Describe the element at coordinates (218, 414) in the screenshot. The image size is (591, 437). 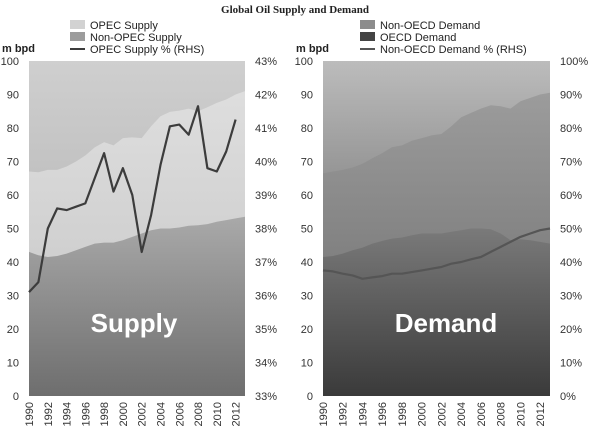
I see `supply-x-tick-label: 2010` at that location.